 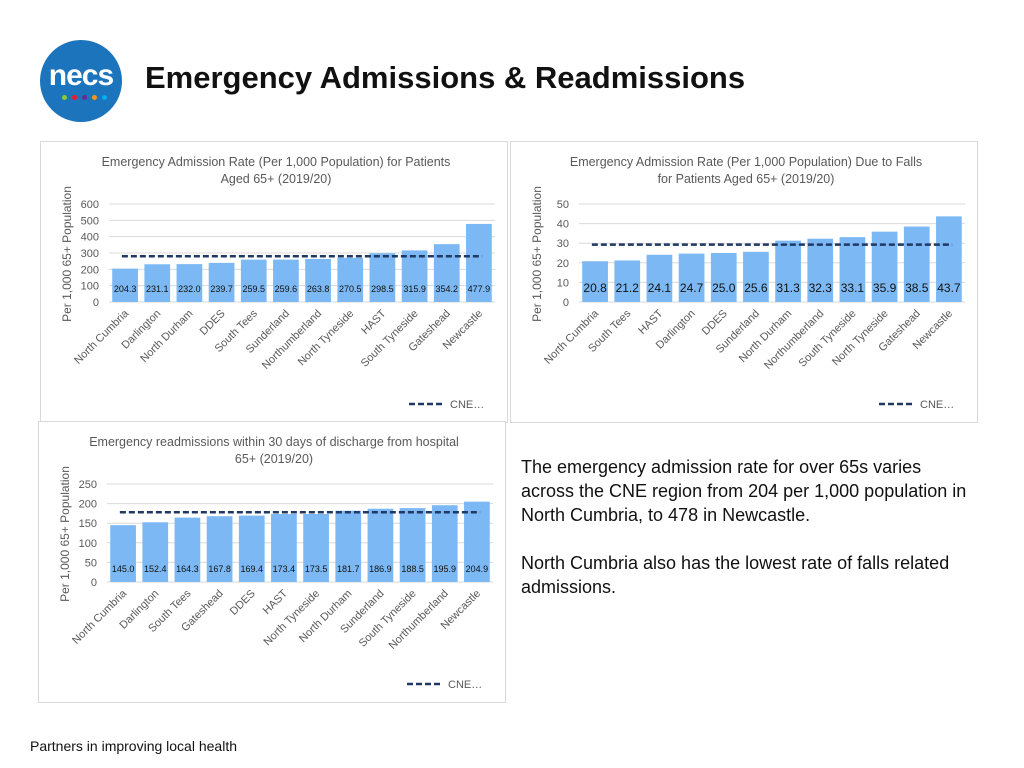 What do you see at coordinates (949, 288) in the screenshot?
I see `value-label: 43.7` at bounding box center [949, 288].